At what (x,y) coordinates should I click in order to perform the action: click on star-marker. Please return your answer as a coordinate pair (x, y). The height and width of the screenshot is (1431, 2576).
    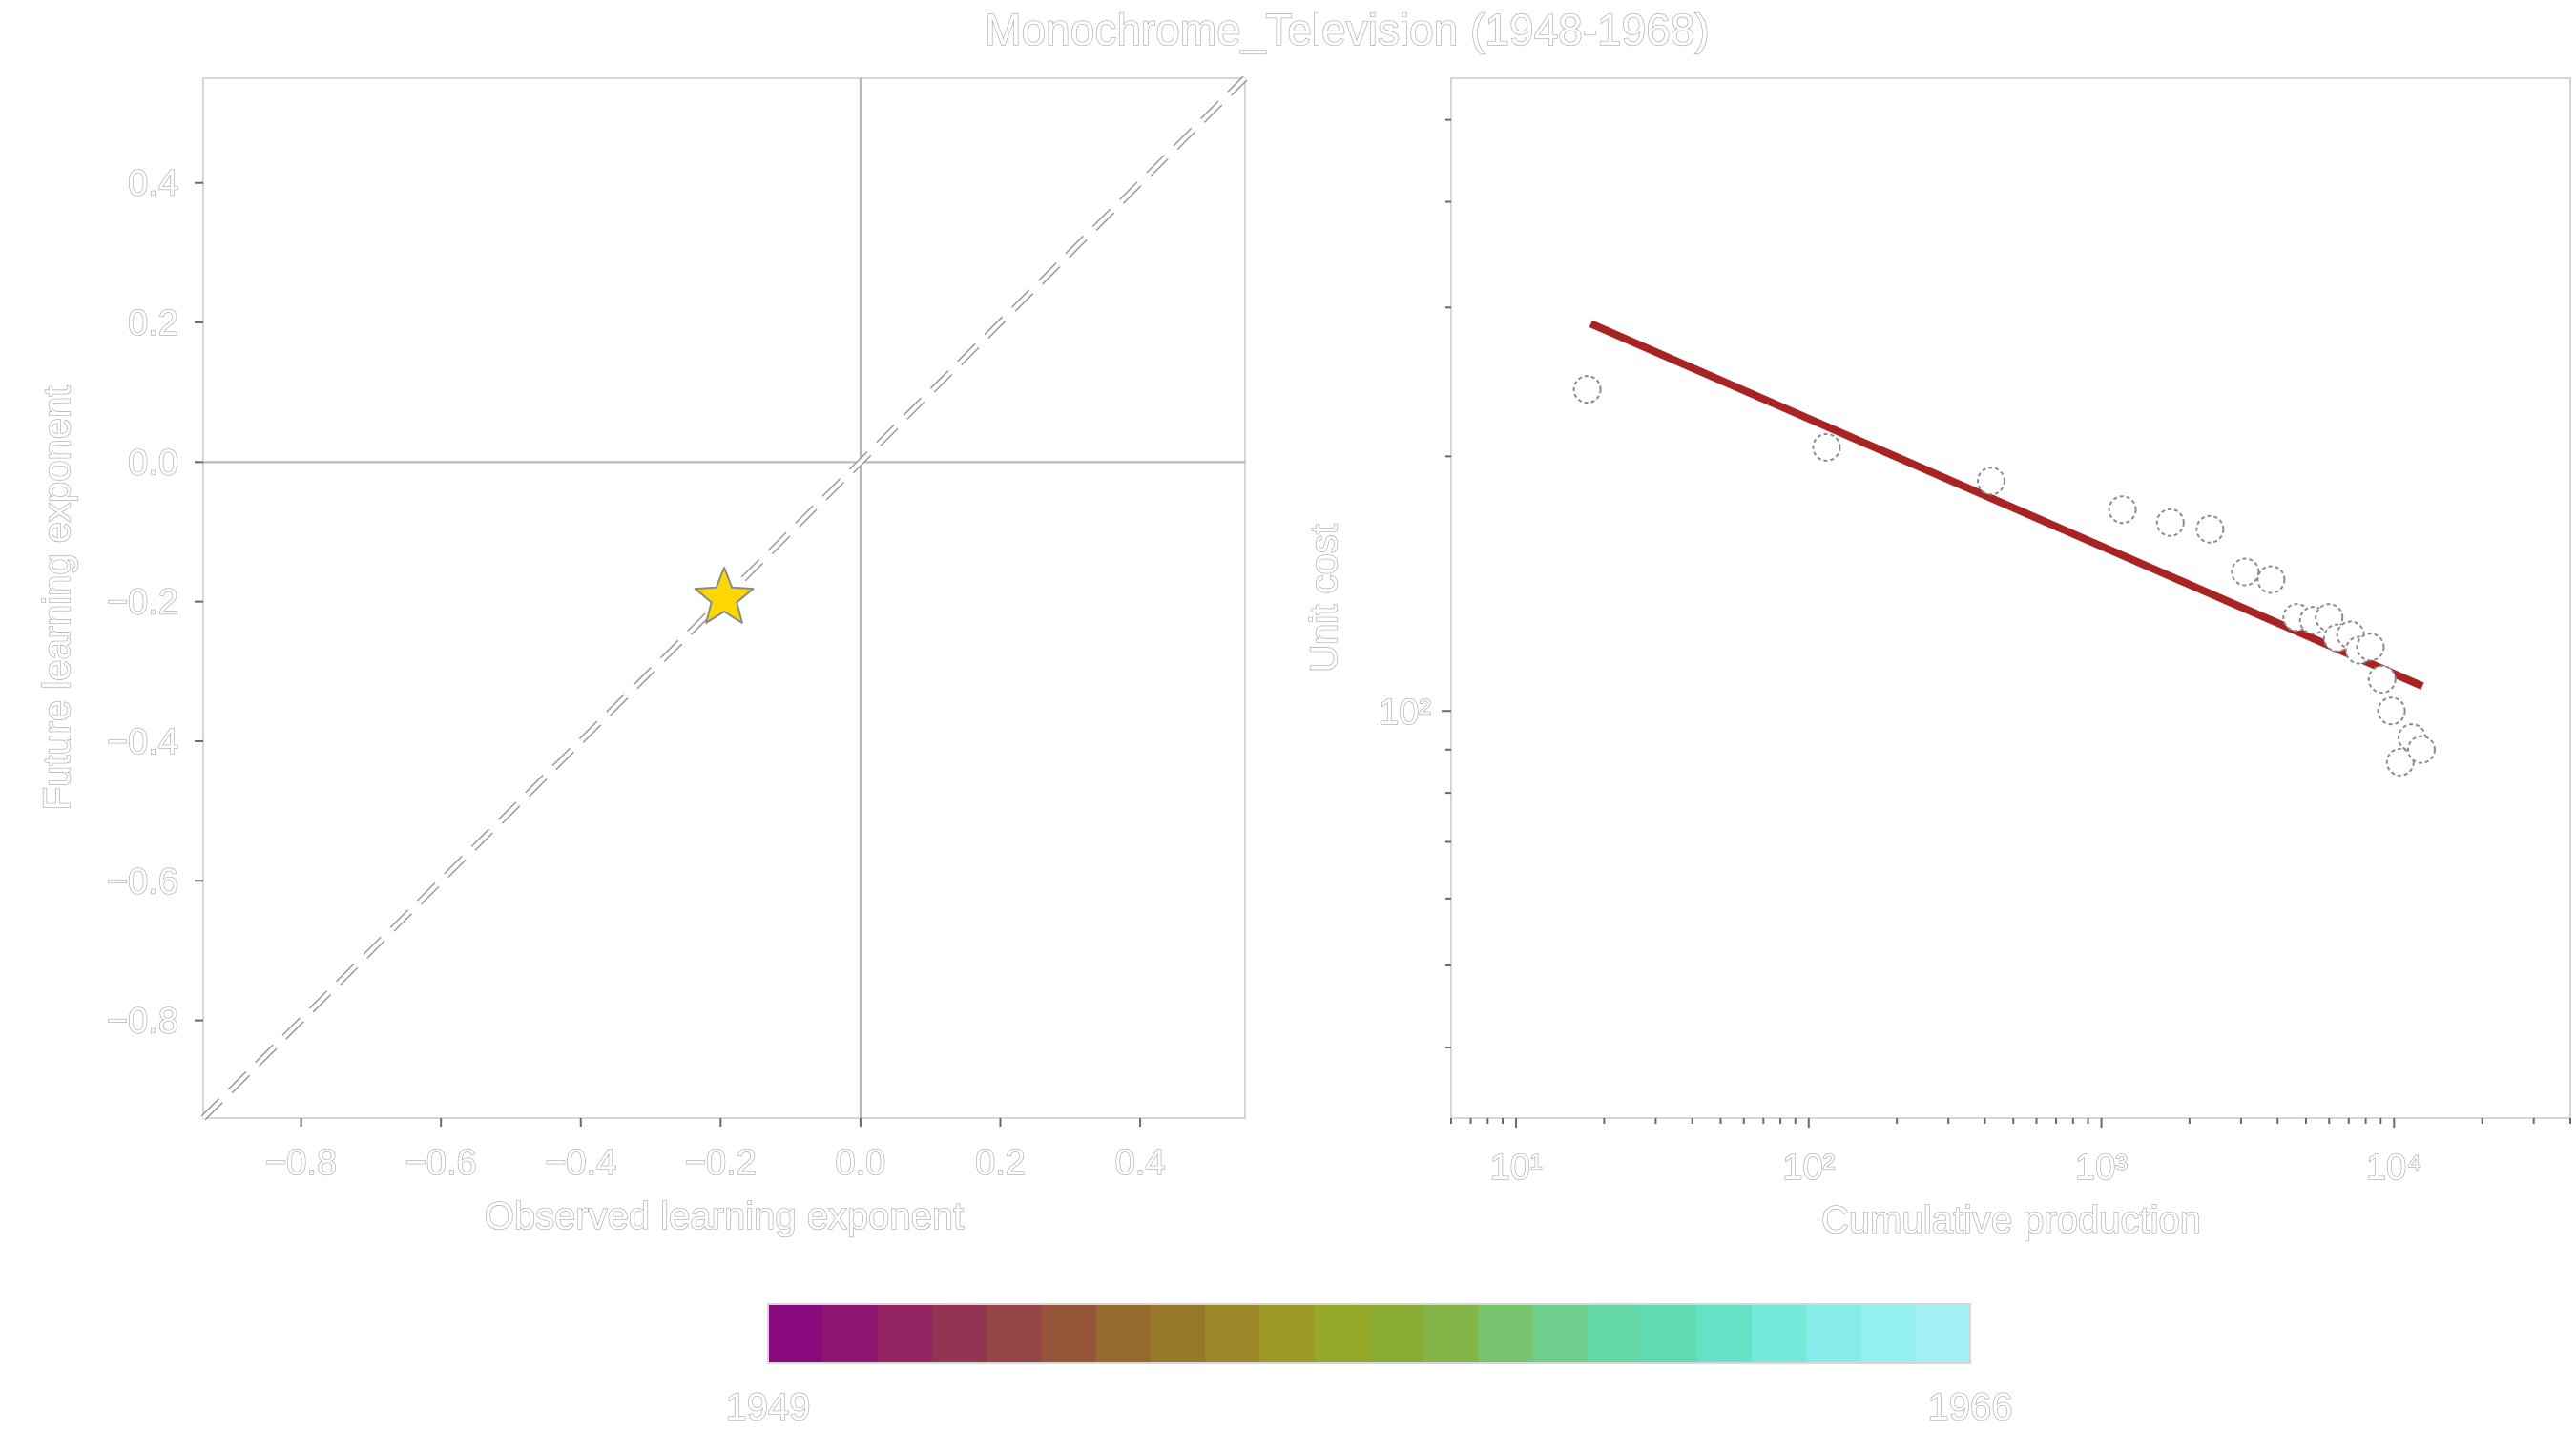
    Looking at the image, I should click on (724, 595).